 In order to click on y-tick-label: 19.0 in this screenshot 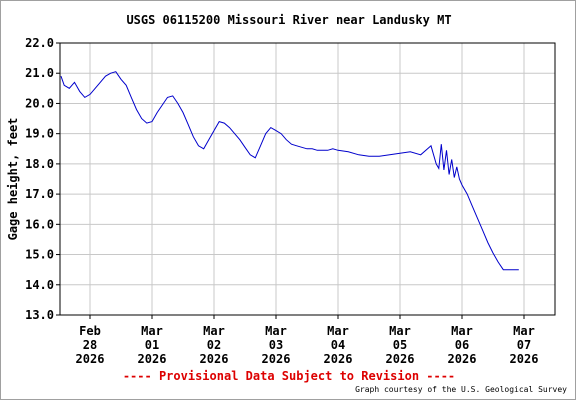, I will do `click(39, 134)`.